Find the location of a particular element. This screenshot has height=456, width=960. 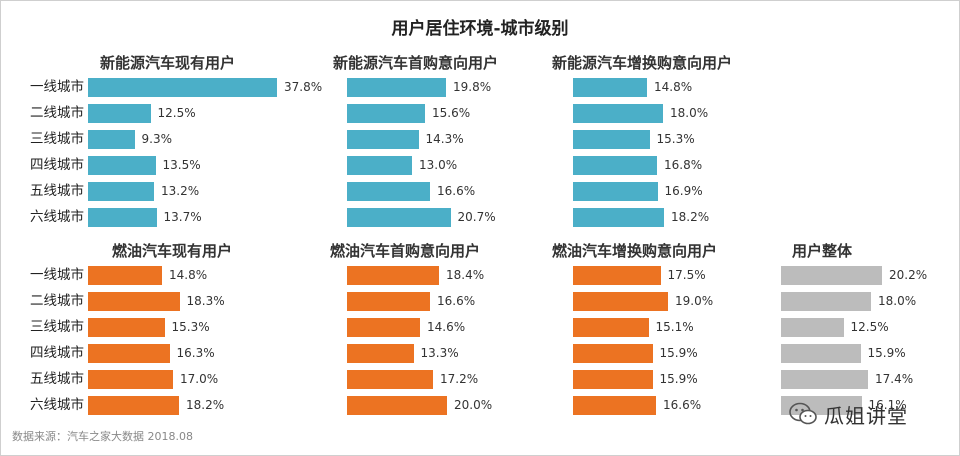

wechat-icon is located at coordinates (803, 413).